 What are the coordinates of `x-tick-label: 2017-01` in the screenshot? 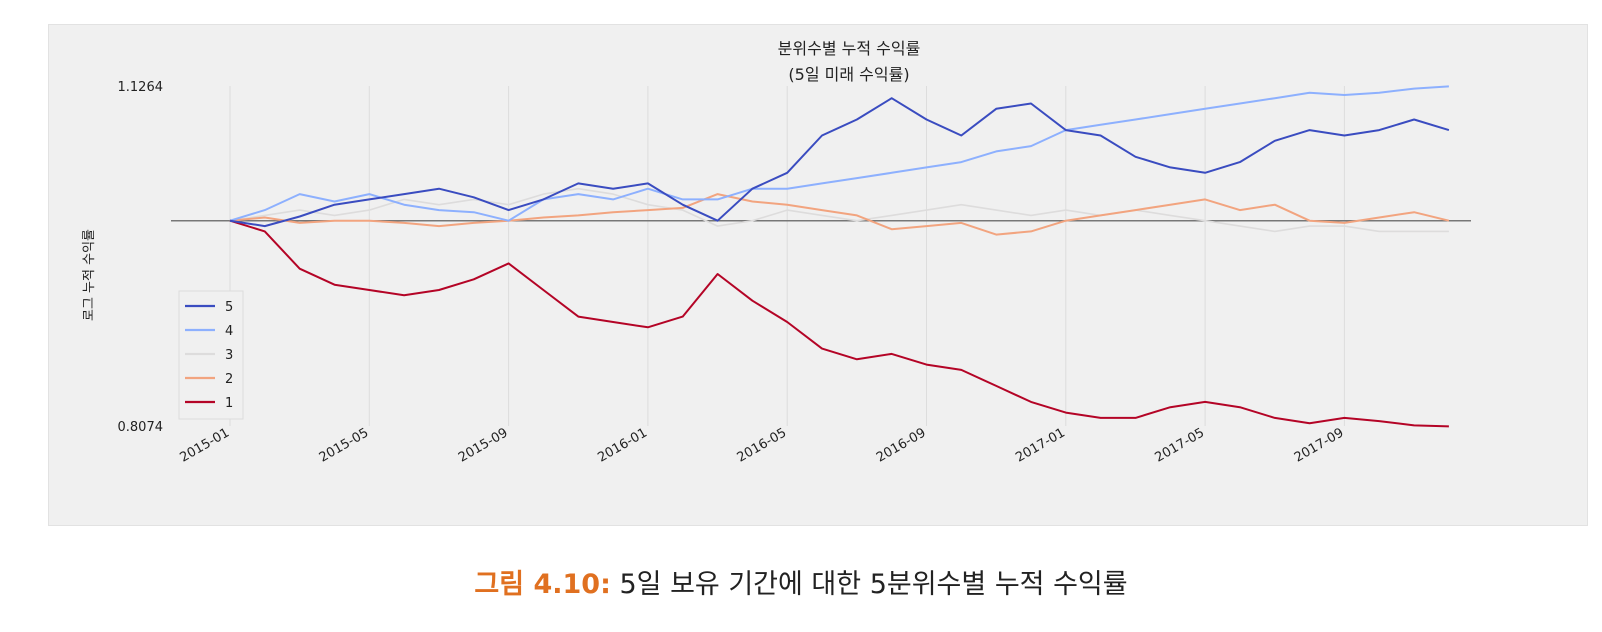 It's located at (1040, 445).